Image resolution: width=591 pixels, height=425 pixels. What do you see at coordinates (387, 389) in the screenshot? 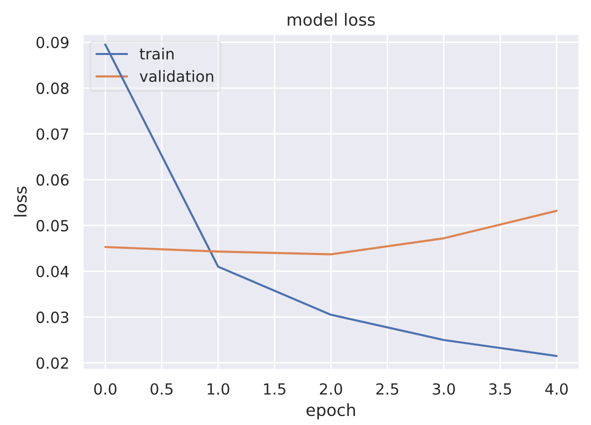
I see `x-tick-label: 2.5` at bounding box center [387, 389].